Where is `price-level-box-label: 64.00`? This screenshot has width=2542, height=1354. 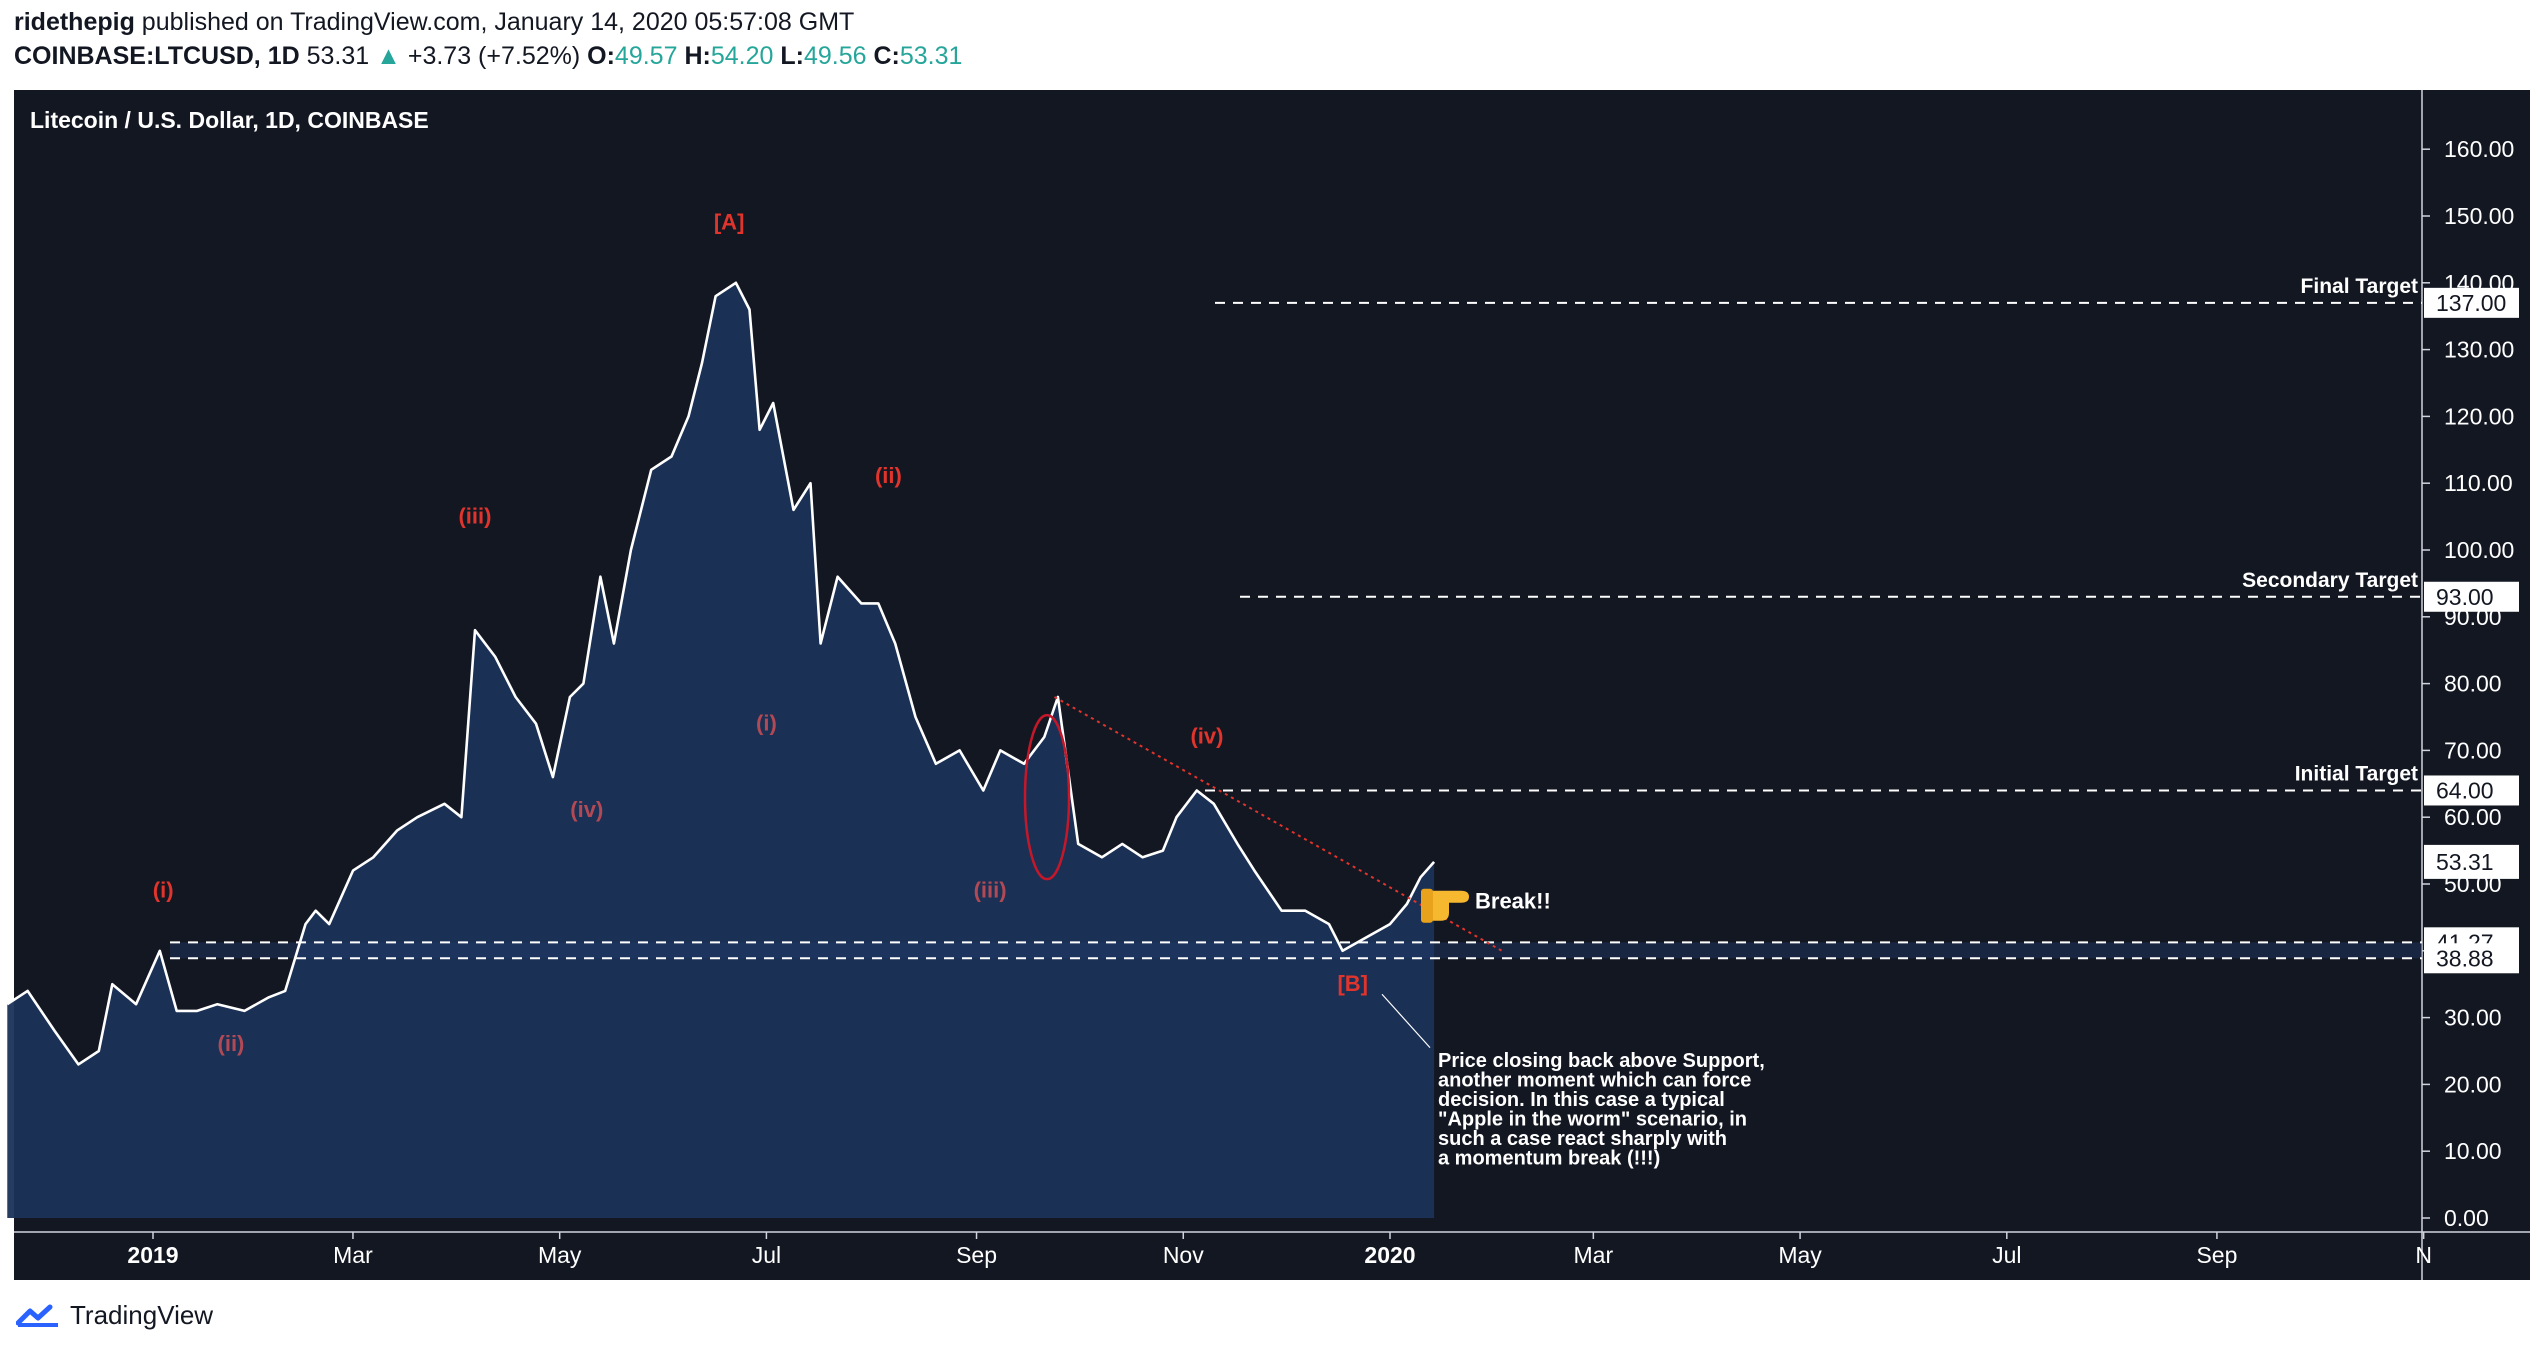
price-level-box-label: 64.00 is located at coordinates (2465, 790).